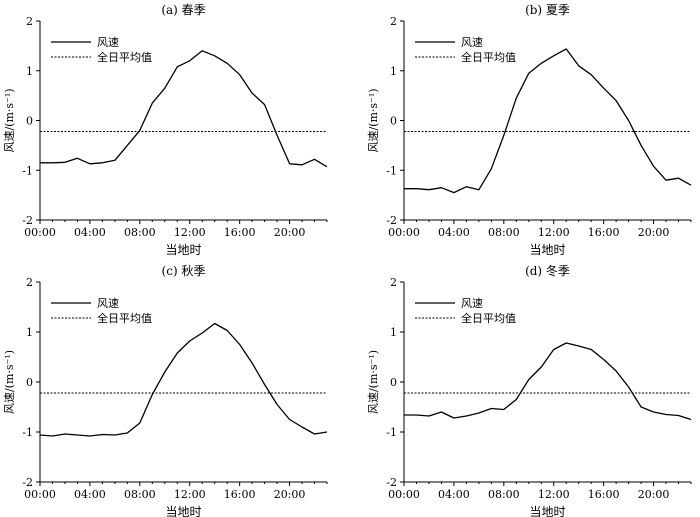 This screenshot has height=517, width=700. I want to click on chart-title: (d) 冬季, so click(547, 270).